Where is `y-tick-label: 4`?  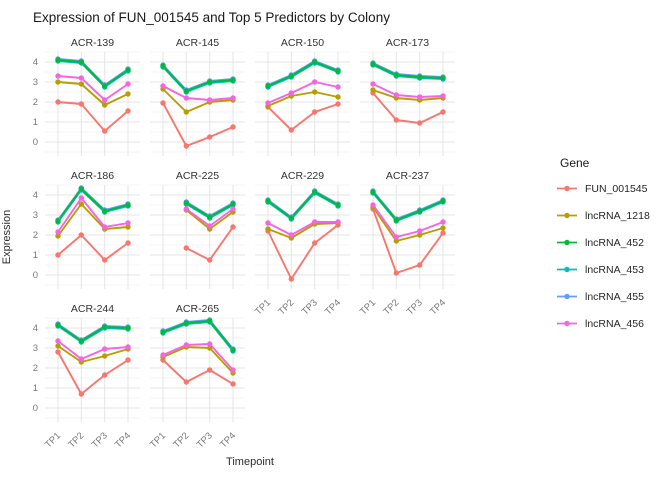 y-tick-label: 4 is located at coordinates (35, 195).